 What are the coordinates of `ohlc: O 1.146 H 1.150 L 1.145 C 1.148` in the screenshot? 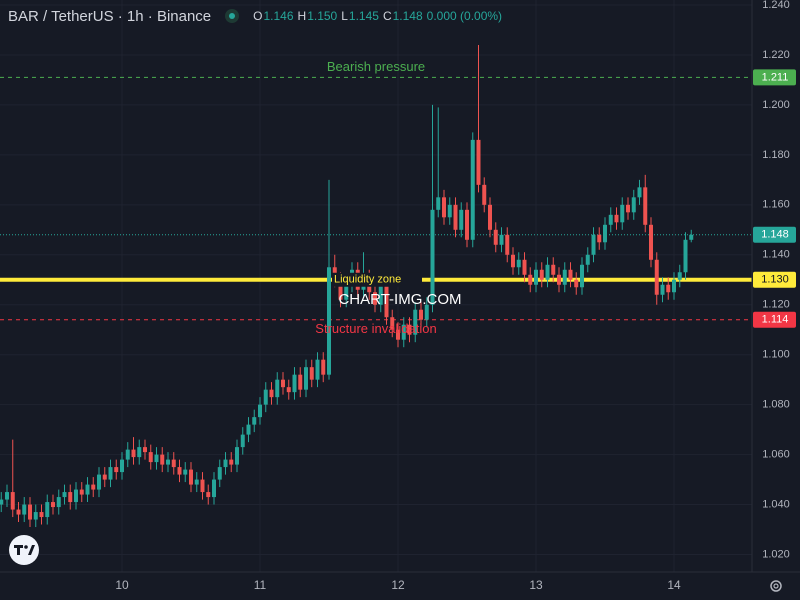 It's located at (336, 16).